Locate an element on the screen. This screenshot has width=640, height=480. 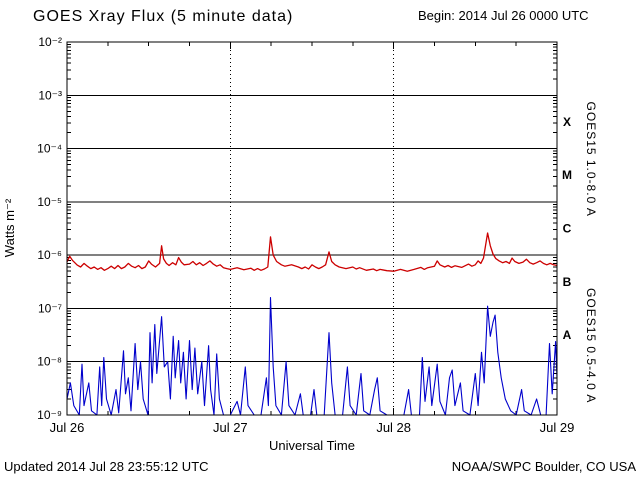
flare-class-a: A is located at coordinates (567, 335).